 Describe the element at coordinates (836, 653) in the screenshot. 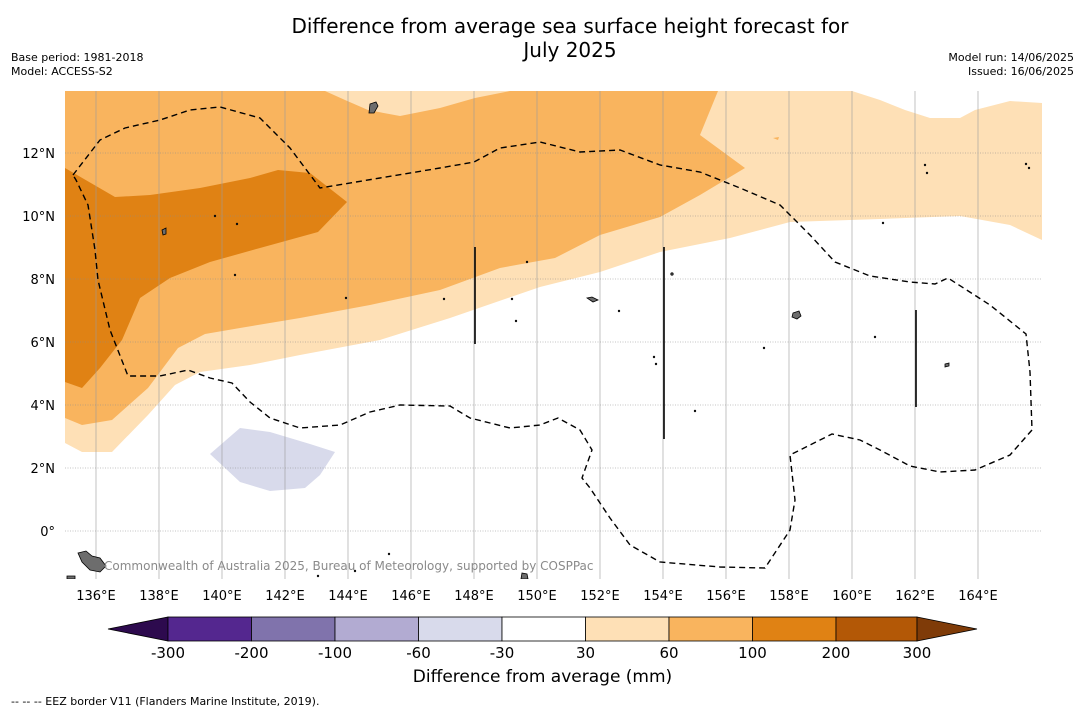

I see `cb-tick-8: 200` at that location.